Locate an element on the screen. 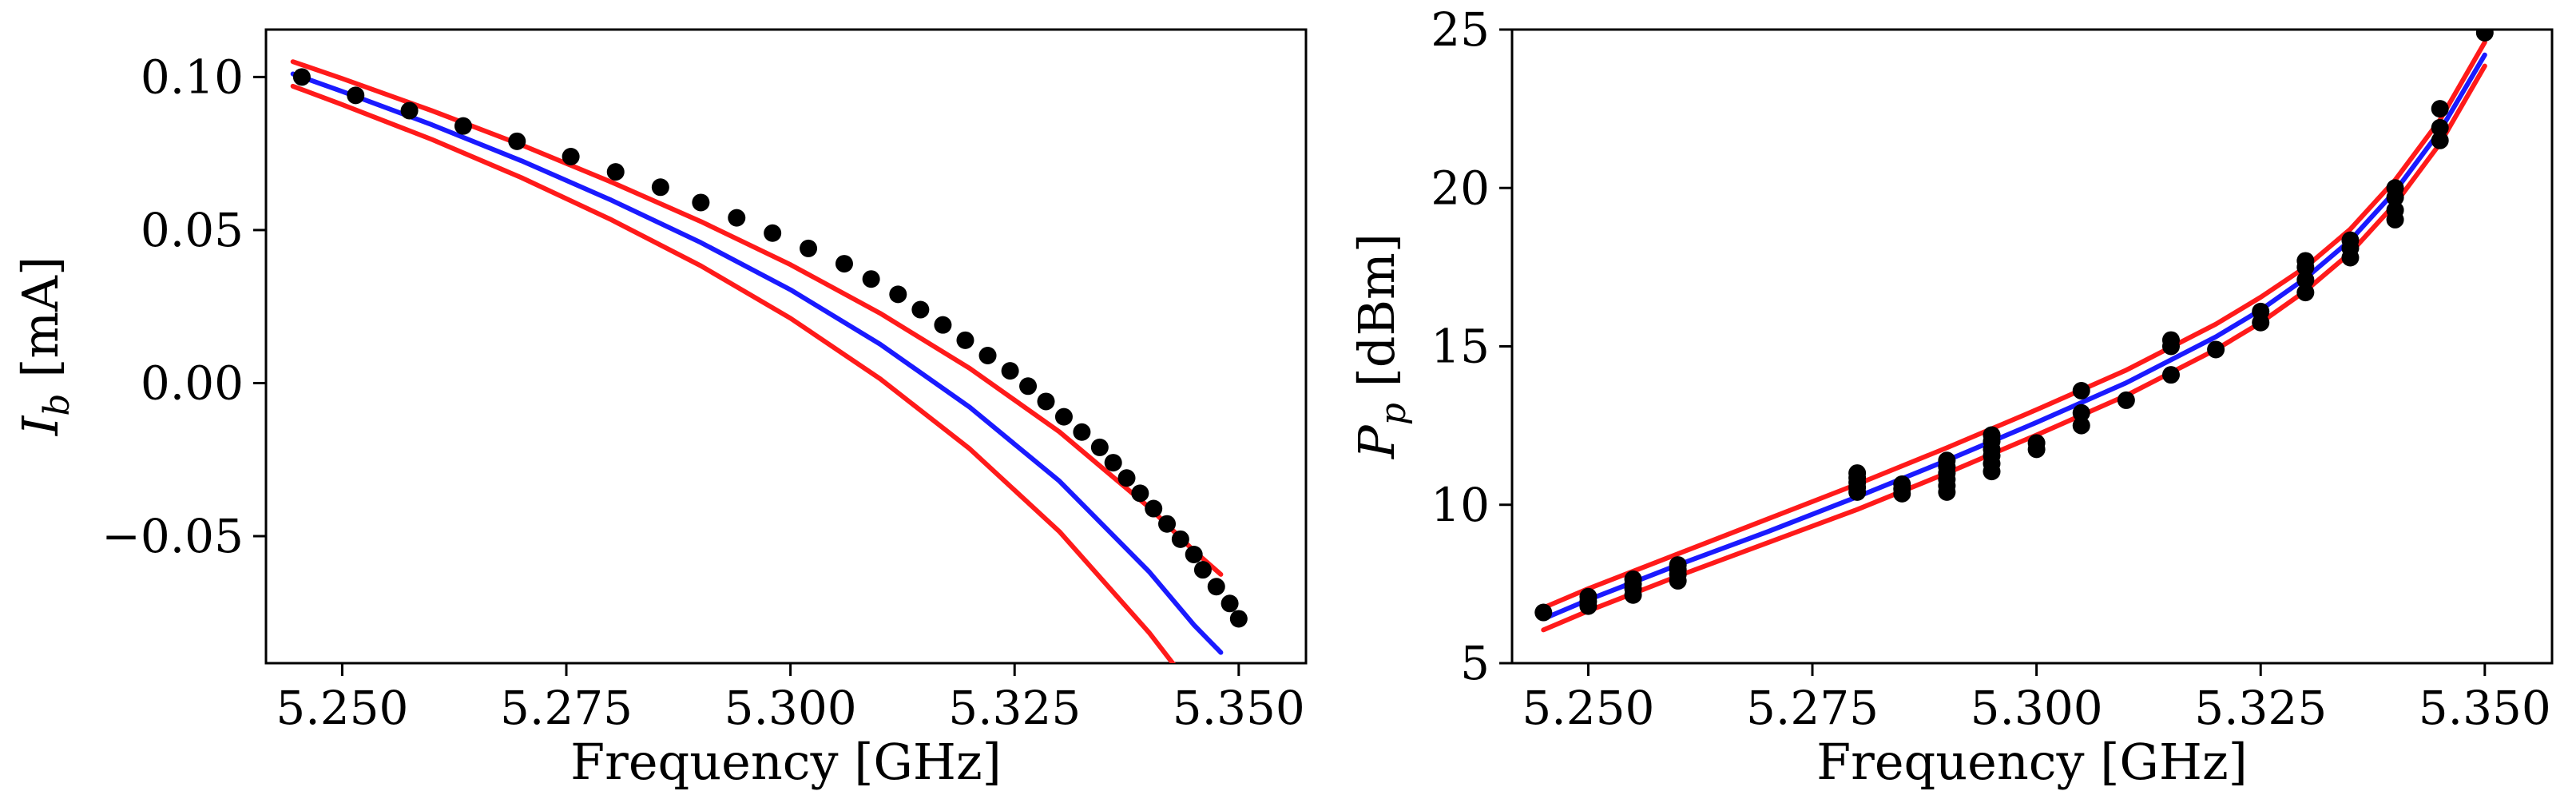  left-x-tick-label: 5.275 is located at coordinates (566, 708).